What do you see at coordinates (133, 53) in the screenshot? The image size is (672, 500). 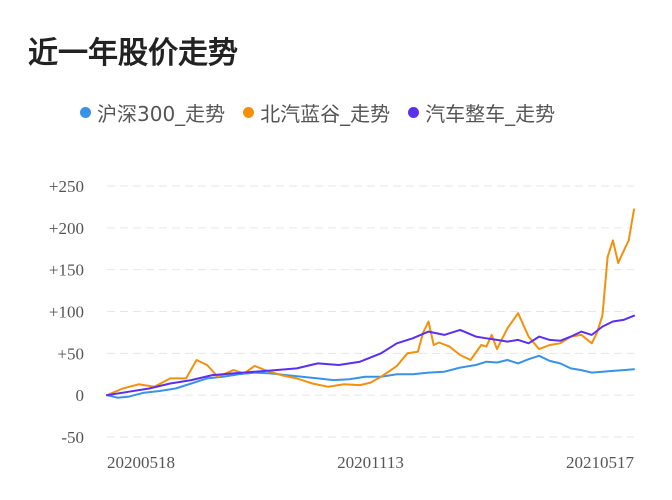 I see `chart-title: 近一年股价走势` at bounding box center [133, 53].